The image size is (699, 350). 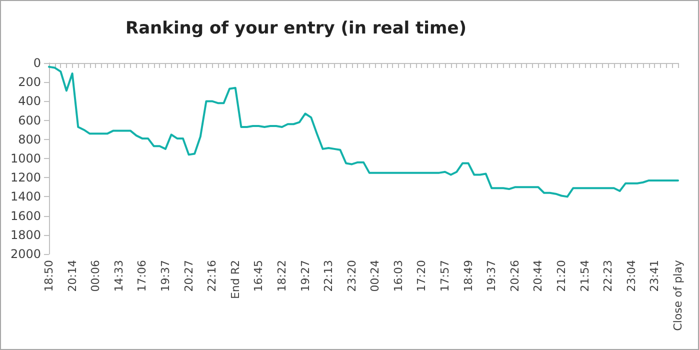 What do you see at coordinates (25, 235) in the screenshot?
I see `y-tick-label: 1800` at bounding box center [25, 235].